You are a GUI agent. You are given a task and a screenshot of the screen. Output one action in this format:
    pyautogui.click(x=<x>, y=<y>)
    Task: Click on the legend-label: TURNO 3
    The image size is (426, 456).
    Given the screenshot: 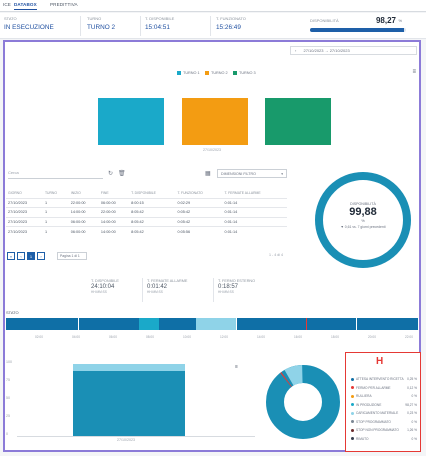 What is the action you would take?
    pyautogui.click(x=247, y=73)
    